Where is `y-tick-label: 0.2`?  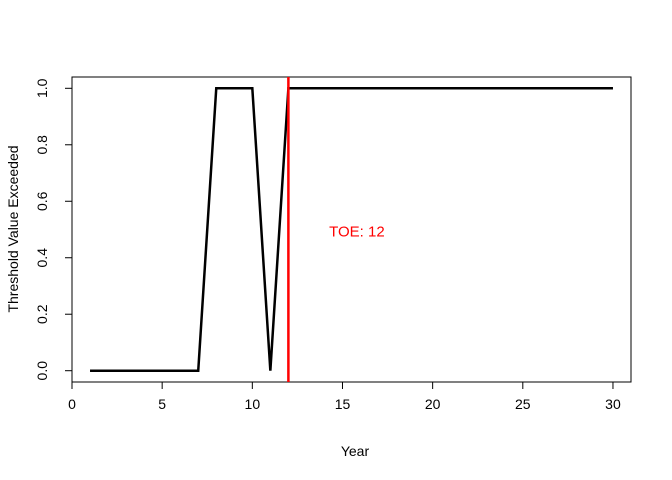
y-tick-label: 0.2 is located at coordinates (42, 314).